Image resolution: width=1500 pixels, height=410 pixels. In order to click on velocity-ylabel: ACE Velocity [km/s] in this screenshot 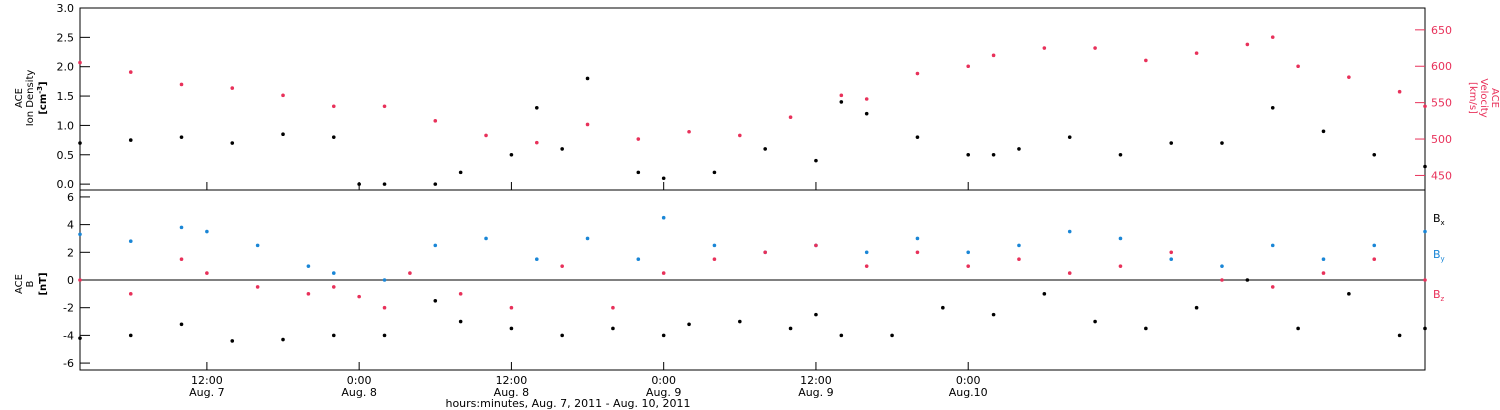, I will do `click(1483, 97)`.